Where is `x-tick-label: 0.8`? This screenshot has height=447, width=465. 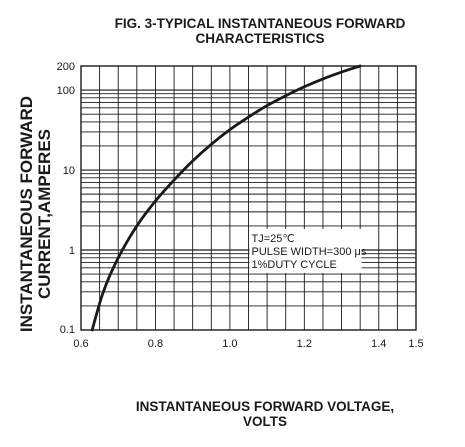 x-tick-label: 0.8 is located at coordinates (155, 344).